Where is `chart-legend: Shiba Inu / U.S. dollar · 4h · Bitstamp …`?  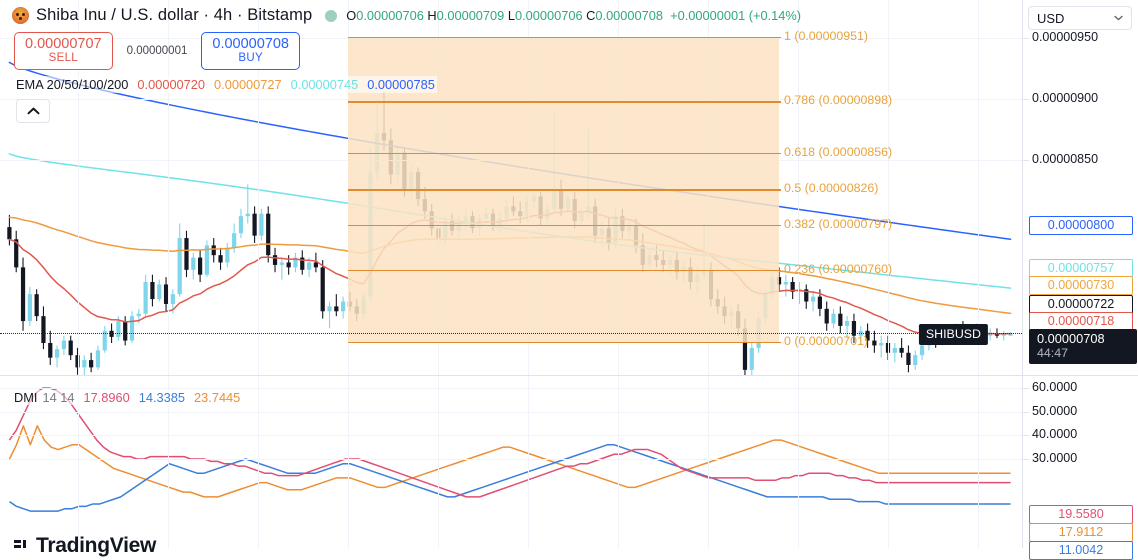
chart-legend: Shiba Inu / U.S. dollar · 4h · Bitstamp … is located at coordinates (406, 15).